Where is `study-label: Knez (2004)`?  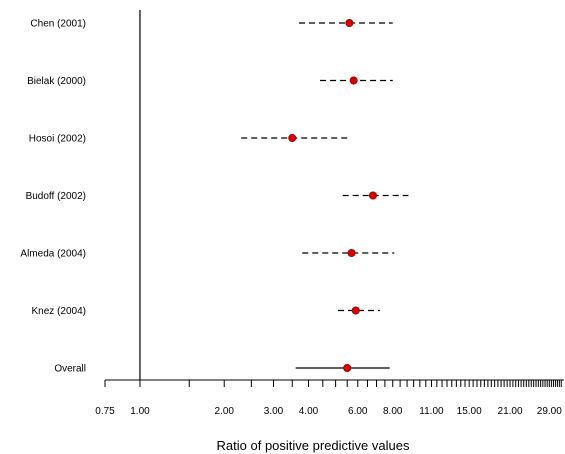
study-label: Knez (2004) is located at coordinates (59, 311).